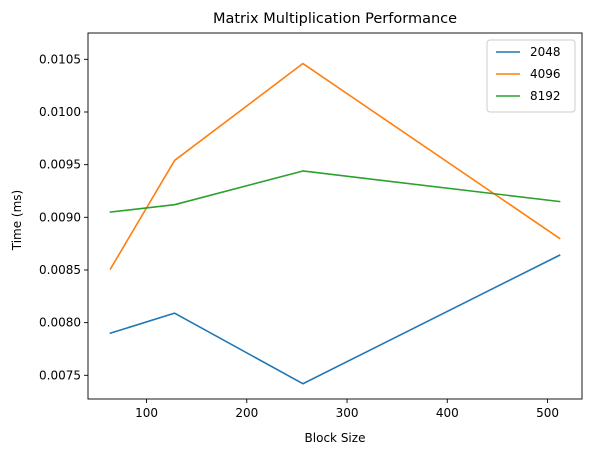  I want to click on y-tick-label: 0.0095, so click(60, 165).